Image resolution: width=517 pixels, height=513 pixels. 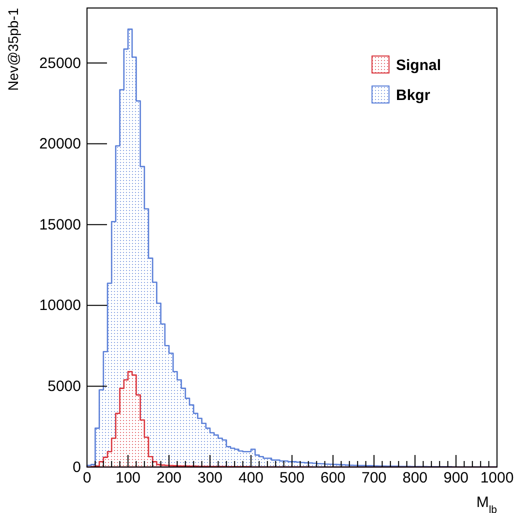 I want to click on x-tick-label: 600, so click(x=333, y=478).